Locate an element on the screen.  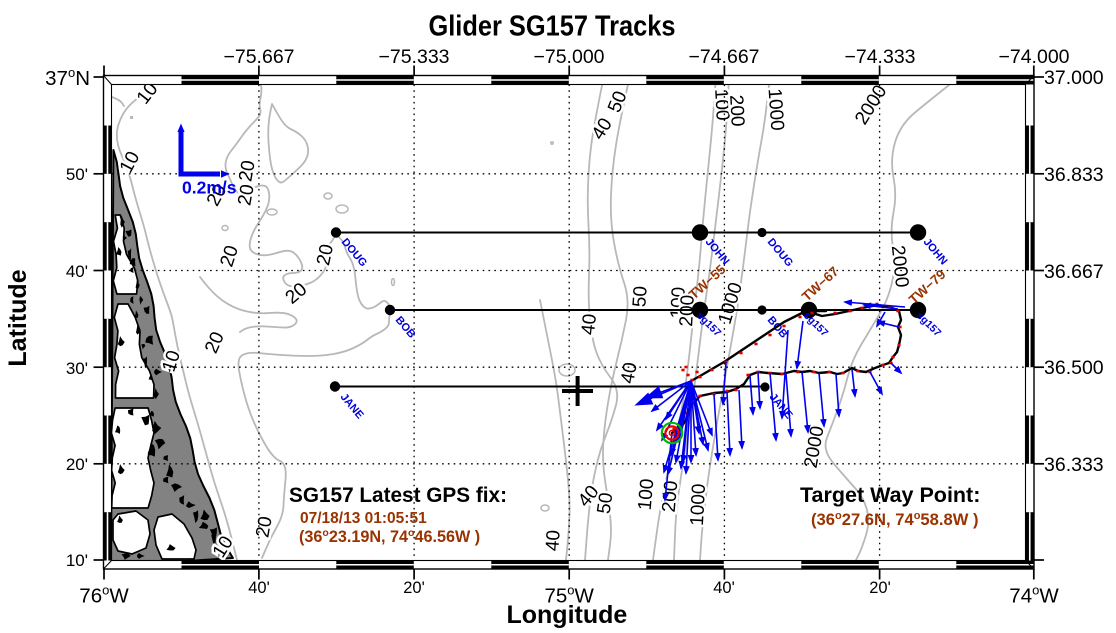
svg-text: 2000 is located at coordinates (899, 266).